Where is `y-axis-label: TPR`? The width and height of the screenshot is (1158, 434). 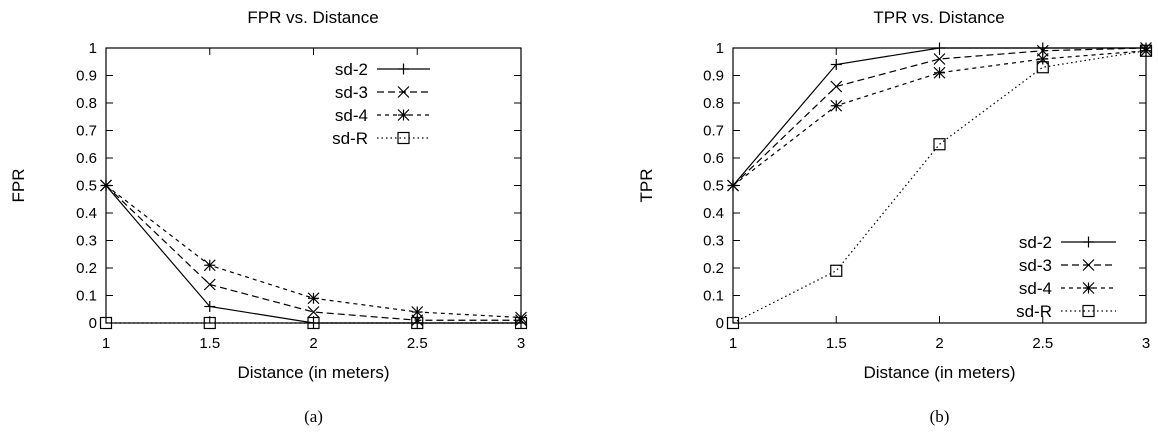 y-axis-label: TPR is located at coordinates (646, 186).